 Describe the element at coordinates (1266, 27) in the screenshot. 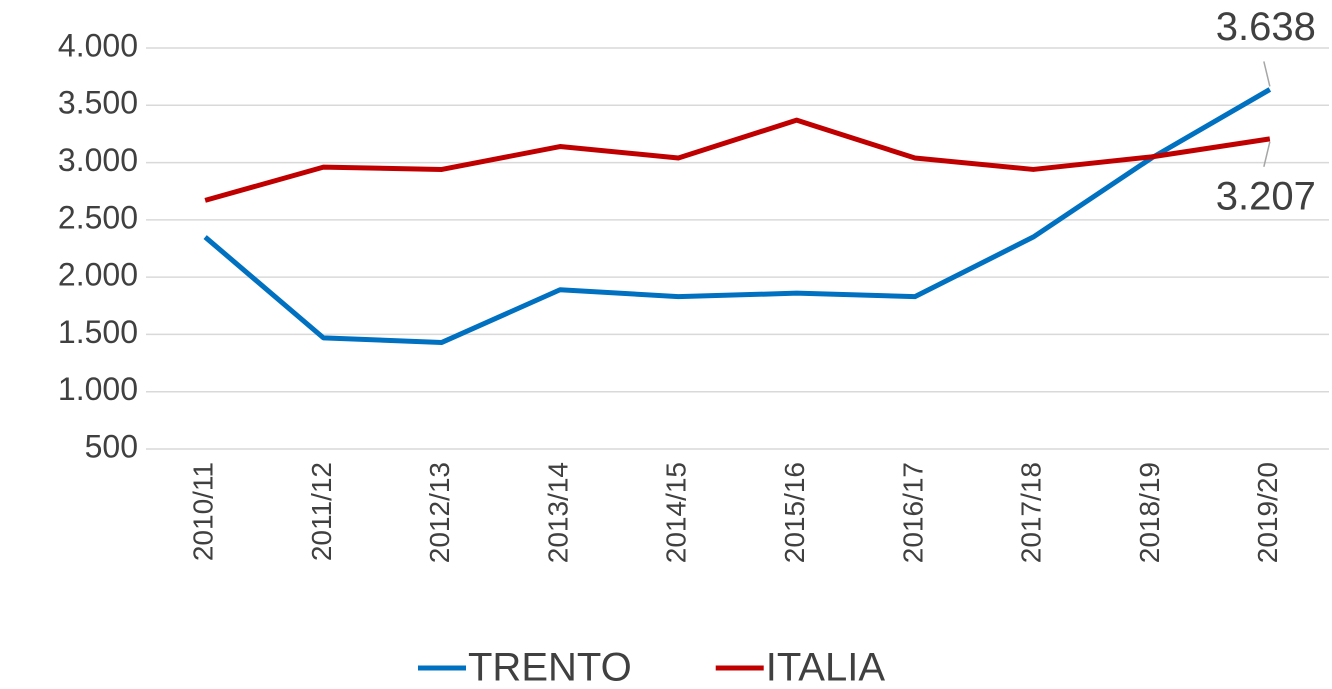

I see `data-label: 3.638` at that location.